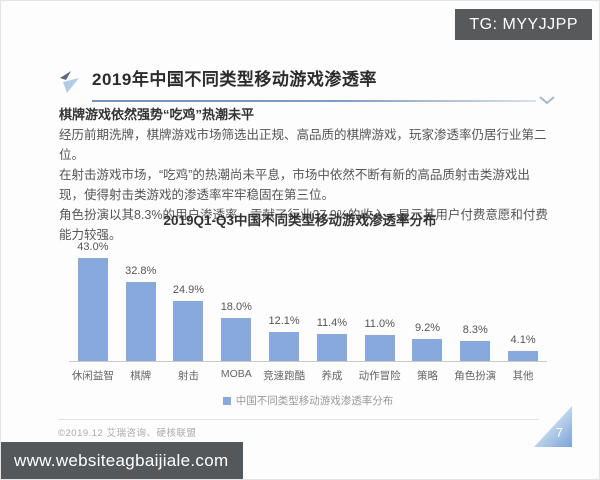 The image size is (600, 480). What do you see at coordinates (236, 374) in the screenshot?
I see `x-axis-label: MOBA` at bounding box center [236, 374].